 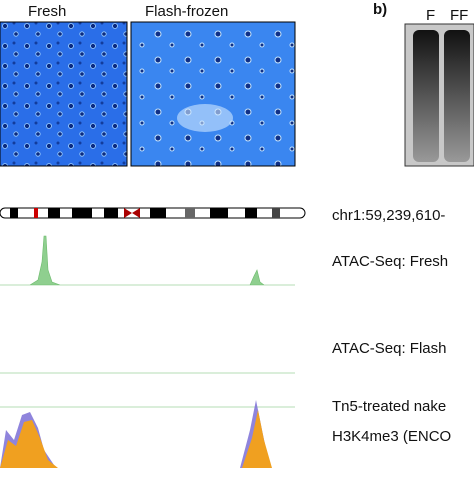 What do you see at coordinates (380, 9) in the screenshot?
I see `panel-letter: b)` at bounding box center [380, 9].